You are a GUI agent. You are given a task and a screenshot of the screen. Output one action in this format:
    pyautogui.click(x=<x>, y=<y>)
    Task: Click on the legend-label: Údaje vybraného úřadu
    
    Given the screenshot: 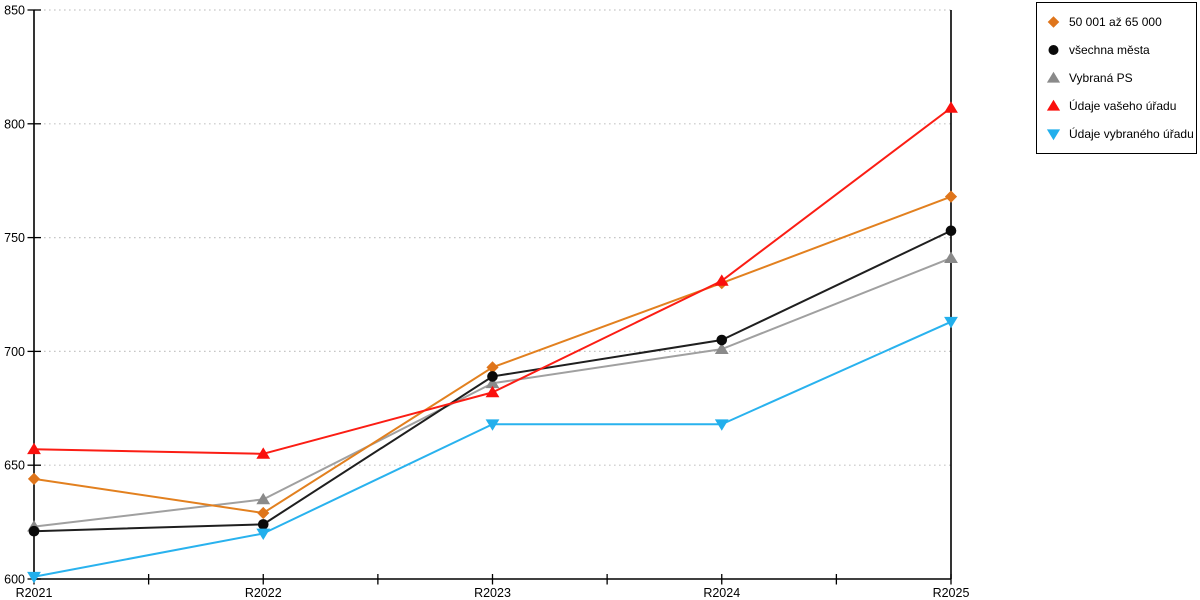 What is the action you would take?
    pyautogui.click(x=1131, y=134)
    